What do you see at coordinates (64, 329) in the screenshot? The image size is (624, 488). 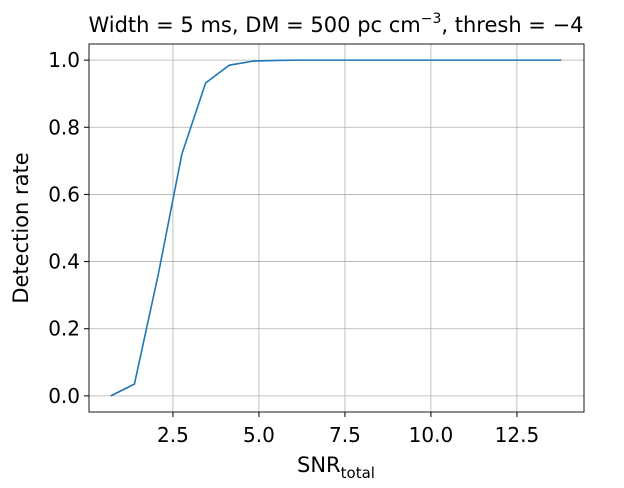 I see `y-tick-label: 0.2` at bounding box center [64, 329].